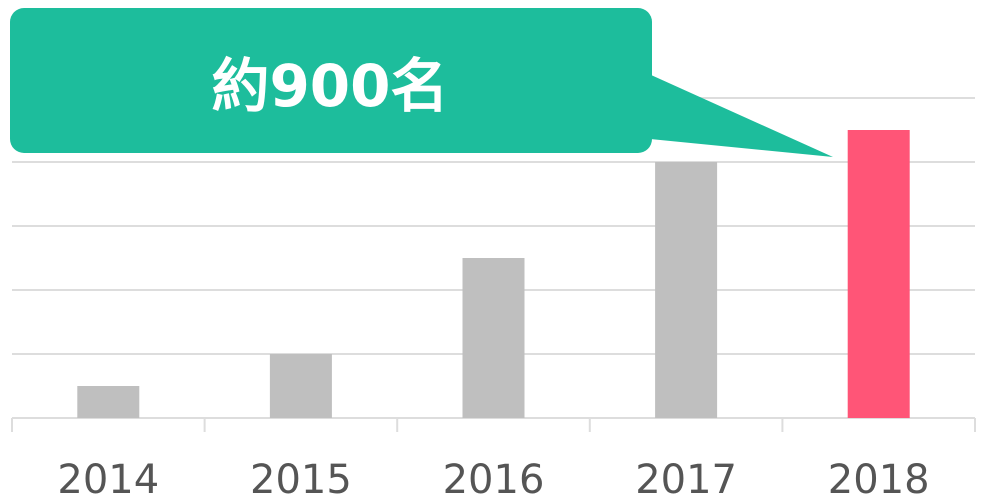  What do you see at coordinates (686, 477) in the screenshot?
I see `x-tick-label: 2017` at bounding box center [686, 477].